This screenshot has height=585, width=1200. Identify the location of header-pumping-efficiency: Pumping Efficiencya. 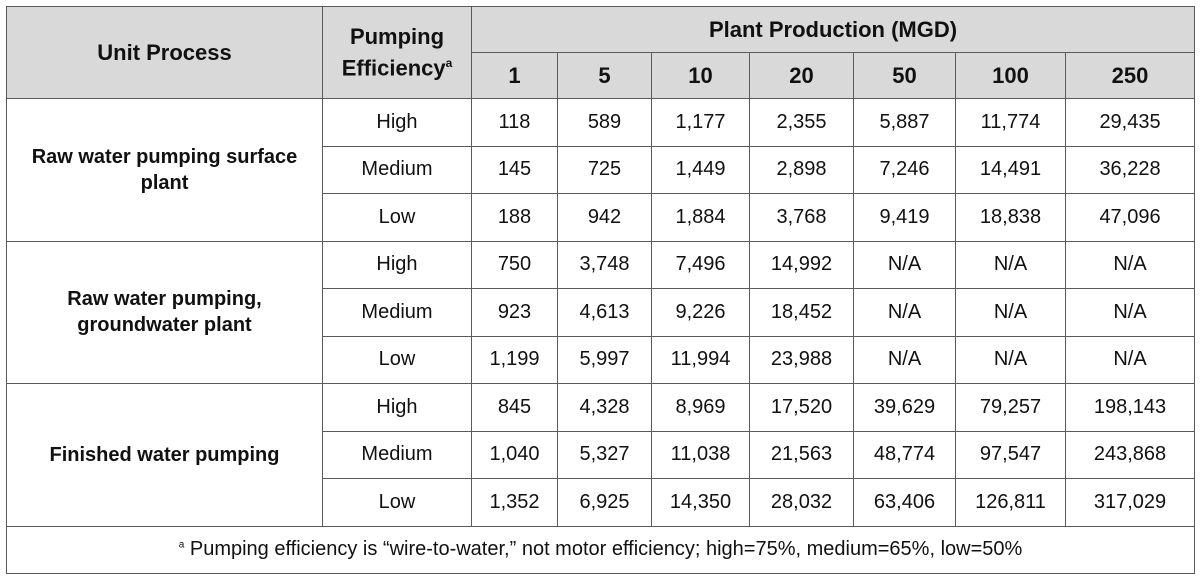
(397, 52).